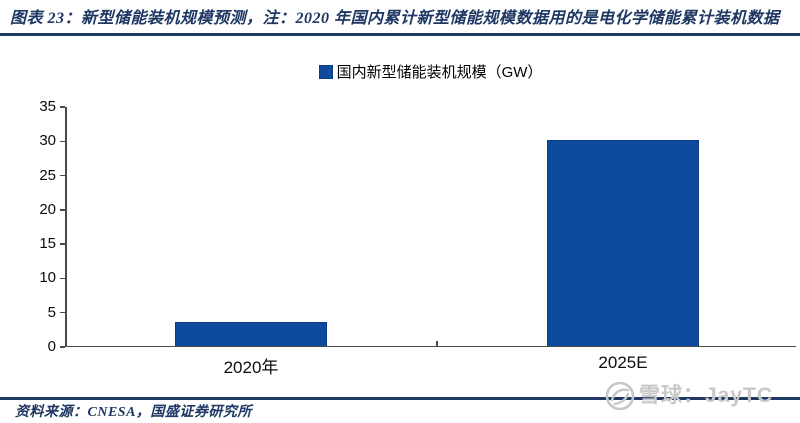  Describe the element at coordinates (133, 412) in the screenshot. I see `source-note: 资料来源：CNESA，国盛证券研究所` at that location.